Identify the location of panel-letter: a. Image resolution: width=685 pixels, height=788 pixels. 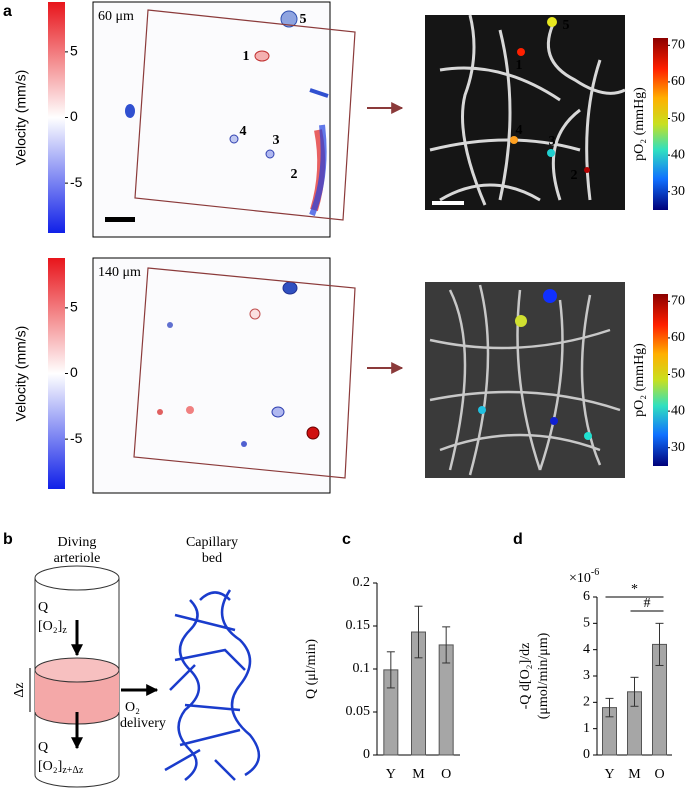
(7, 11).